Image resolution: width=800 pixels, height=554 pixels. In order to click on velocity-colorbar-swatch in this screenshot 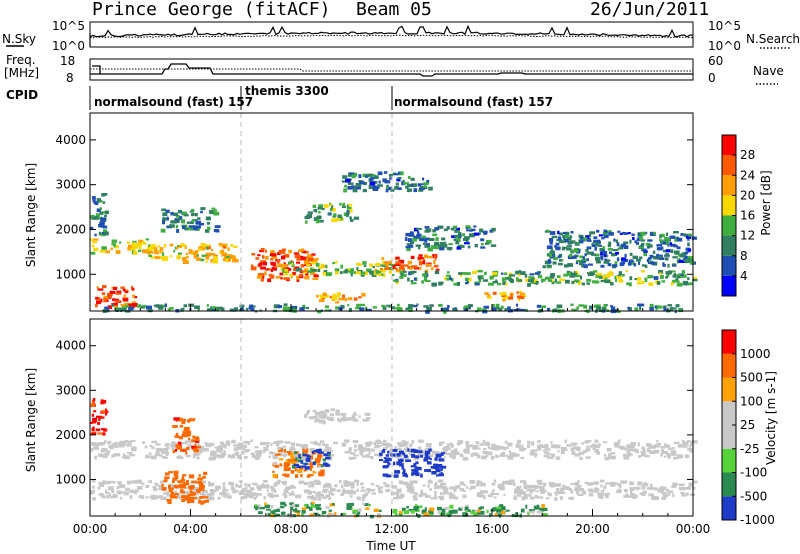, I will do `click(729, 484)`.